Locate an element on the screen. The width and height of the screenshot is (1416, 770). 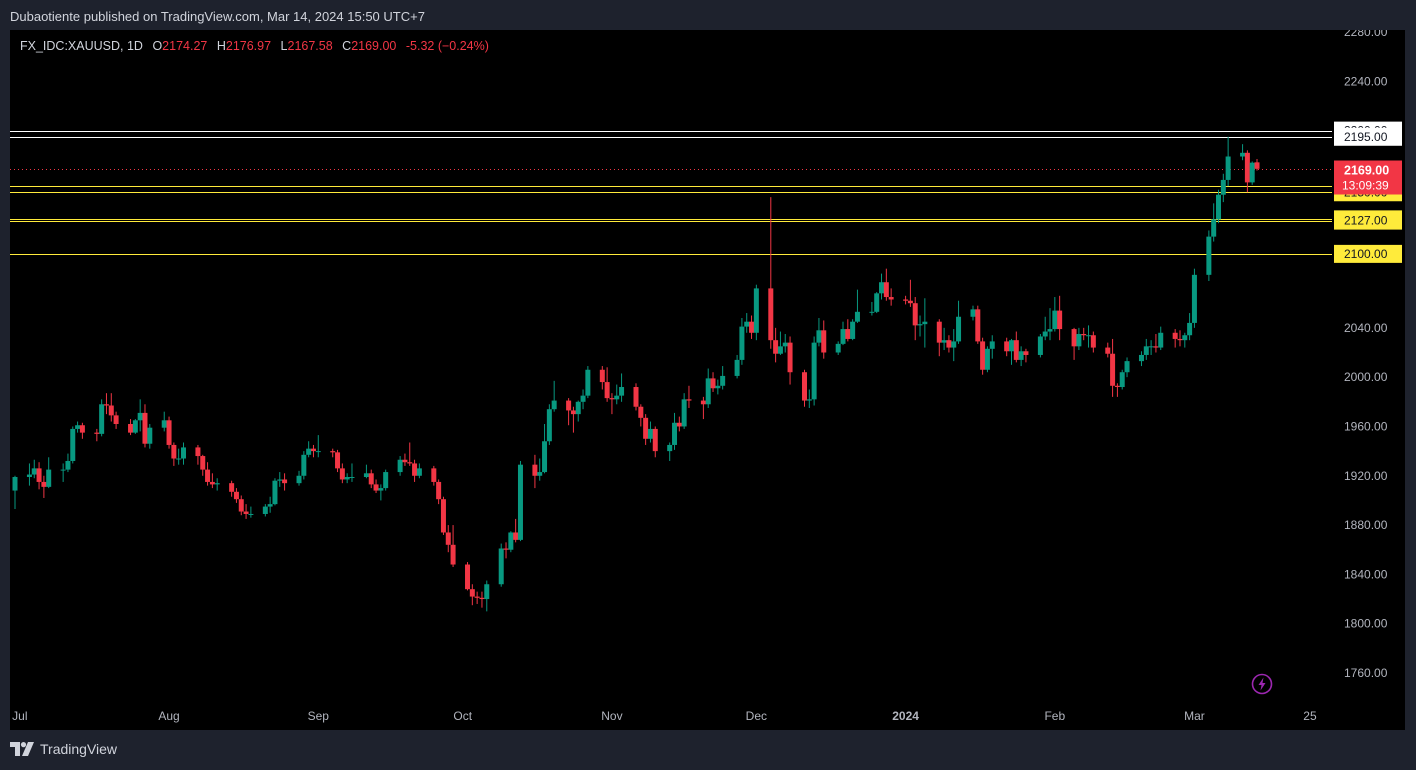
countdown-label: 13:09:39 is located at coordinates (1365, 186).